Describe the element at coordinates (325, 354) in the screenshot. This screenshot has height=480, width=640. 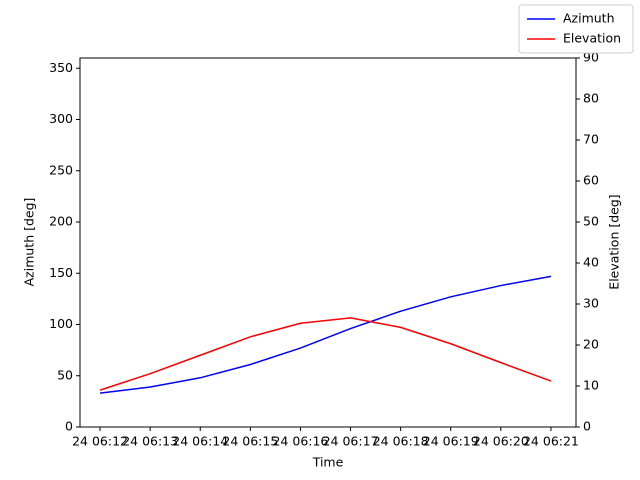
I see `line-series` at that location.